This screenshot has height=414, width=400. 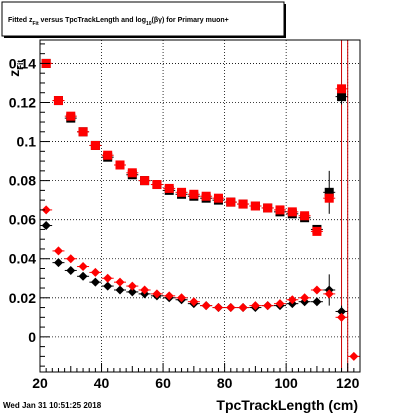 I want to click on title-shadow-bottom, so click(x=145, y=37).